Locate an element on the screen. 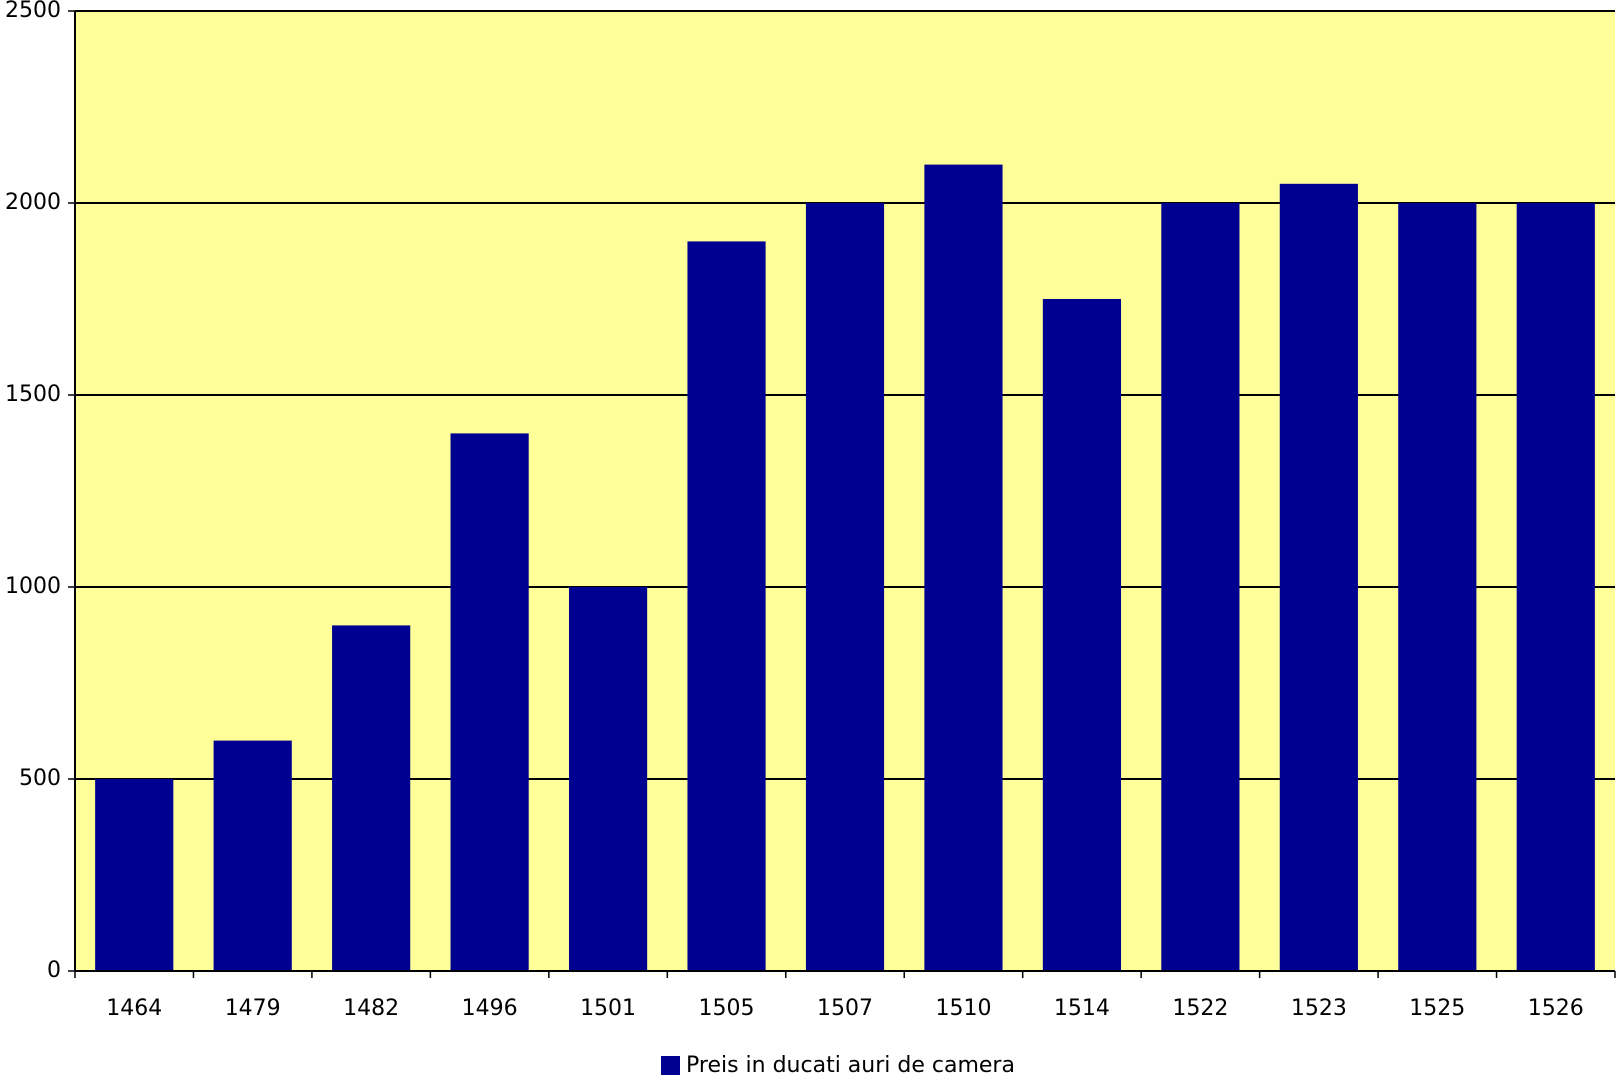 This screenshot has height=1085, width=1618. x-tick-label: 1525 is located at coordinates (1437, 1008).